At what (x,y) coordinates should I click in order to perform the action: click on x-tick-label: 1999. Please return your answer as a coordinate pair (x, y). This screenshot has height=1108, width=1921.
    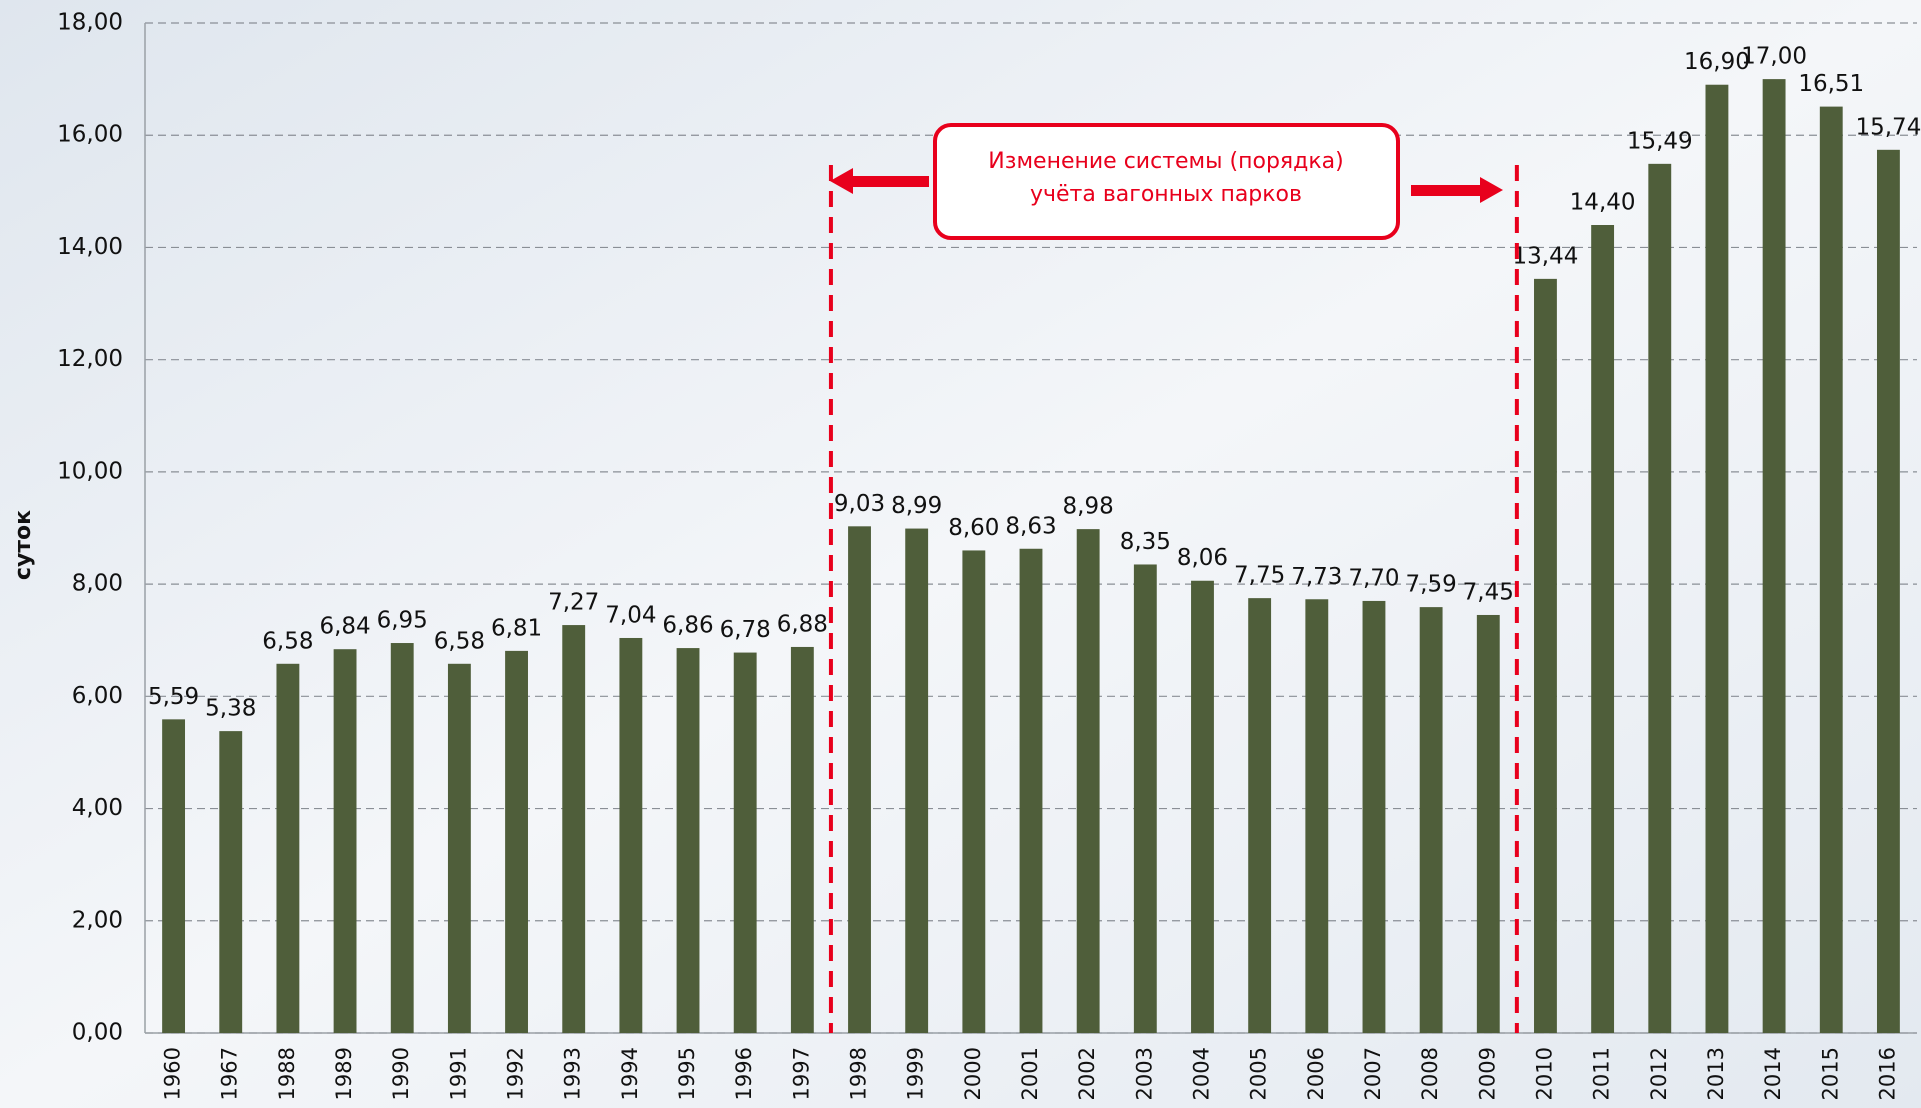
    Looking at the image, I should click on (916, 1073).